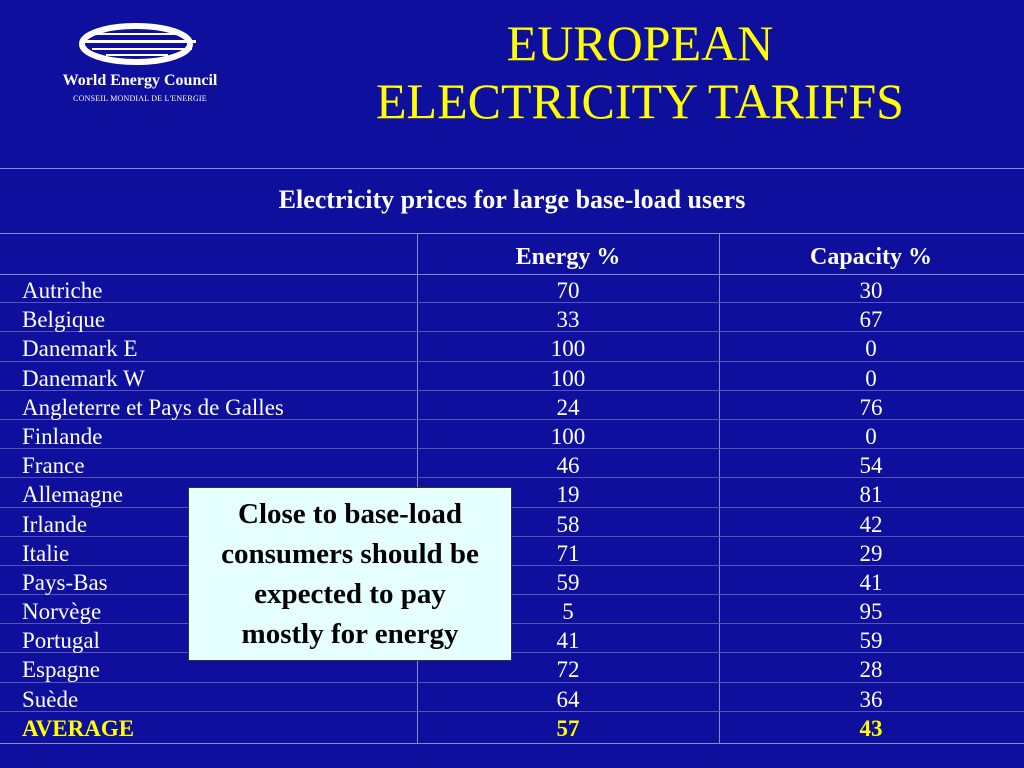  Describe the element at coordinates (62, 612) in the screenshot. I see `country-cell: Norvège` at that location.